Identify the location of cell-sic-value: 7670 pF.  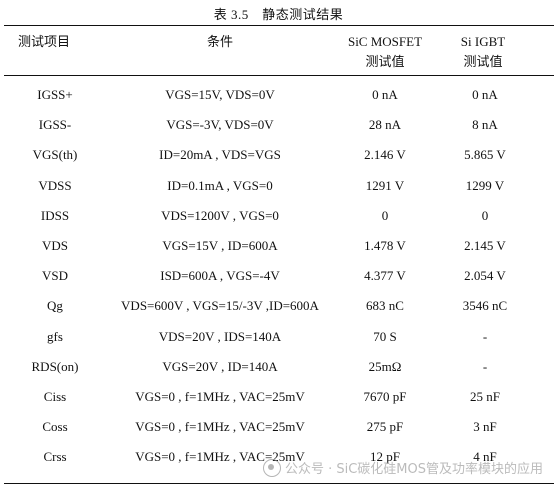
(385, 396).